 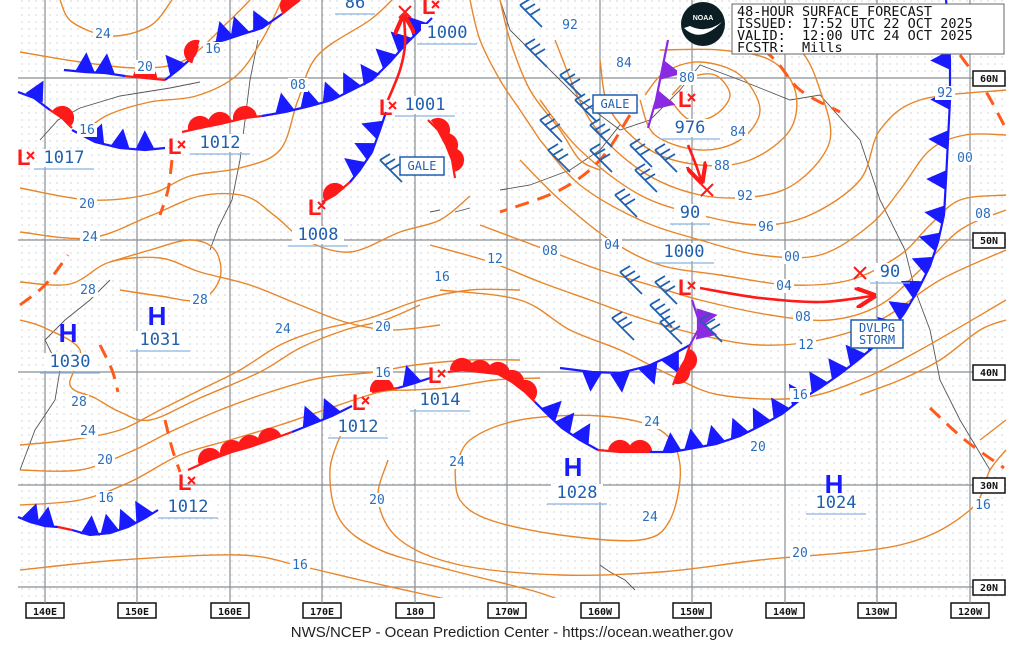 I want to click on low-pressure-center: L 1017, so click(x=55, y=157).